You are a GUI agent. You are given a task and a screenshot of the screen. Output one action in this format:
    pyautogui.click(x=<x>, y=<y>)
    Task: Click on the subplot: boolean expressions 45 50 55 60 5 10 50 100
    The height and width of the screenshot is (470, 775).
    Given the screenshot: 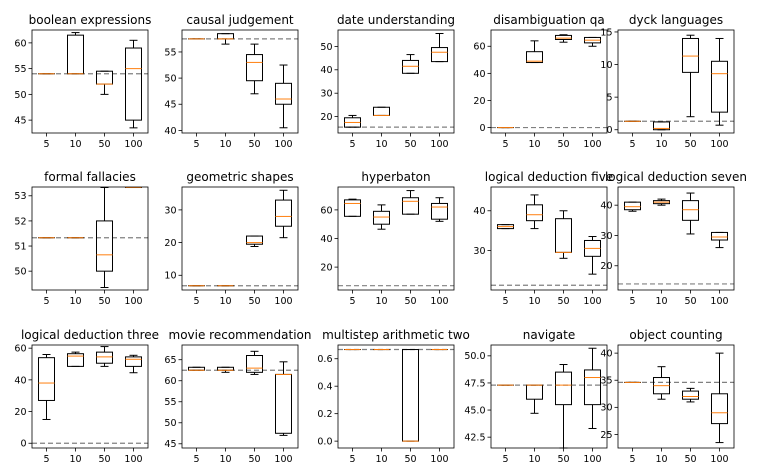 What is the action you would take?
    pyautogui.click(x=82, y=81)
    